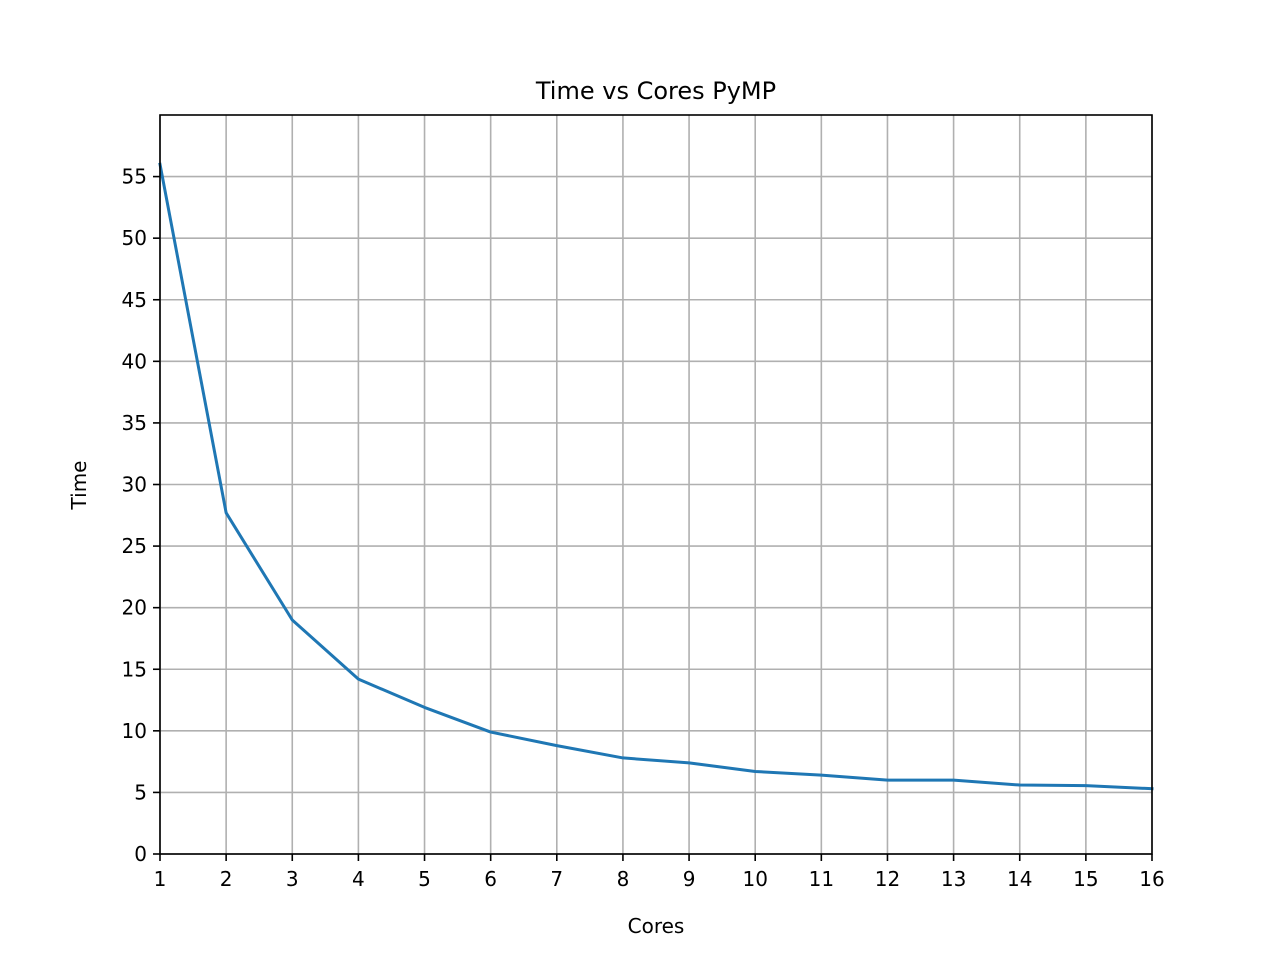  Describe the element at coordinates (134, 669) in the screenshot. I see `y-tick-label: 15` at that location.